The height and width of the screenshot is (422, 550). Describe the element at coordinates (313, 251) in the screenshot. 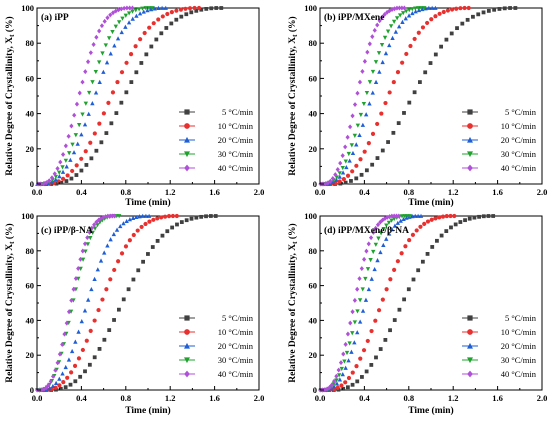

I see `y-tick-label: 80` at that location.